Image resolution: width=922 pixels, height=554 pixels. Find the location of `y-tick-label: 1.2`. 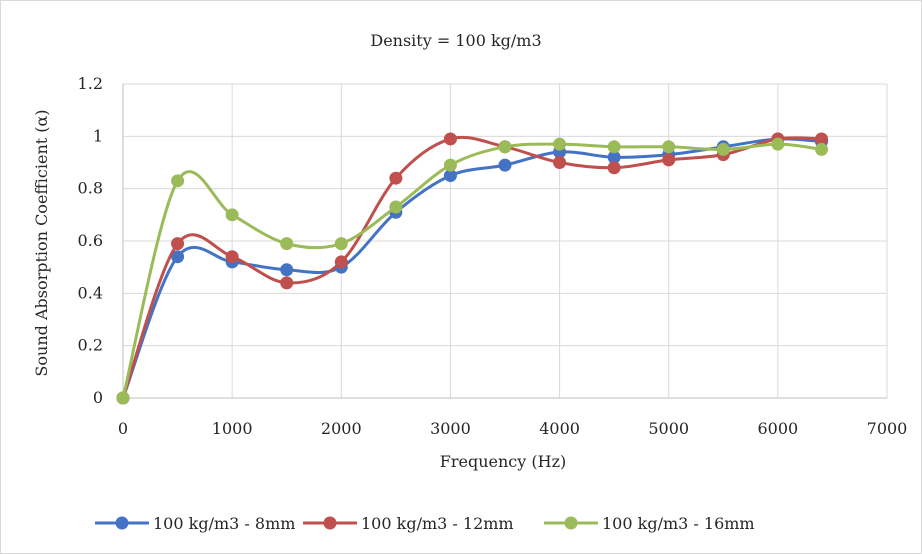

y-tick-label: 1.2 is located at coordinates (90, 83).